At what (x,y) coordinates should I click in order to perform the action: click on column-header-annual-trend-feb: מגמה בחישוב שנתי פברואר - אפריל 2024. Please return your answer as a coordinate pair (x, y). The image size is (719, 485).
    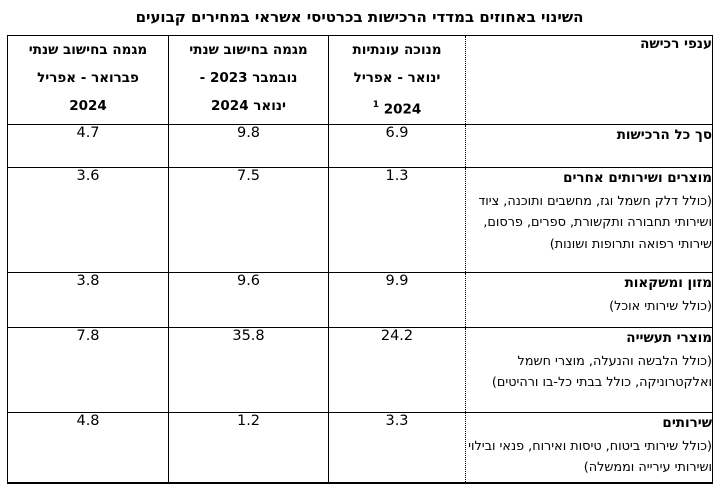
    Looking at the image, I should click on (88, 80).